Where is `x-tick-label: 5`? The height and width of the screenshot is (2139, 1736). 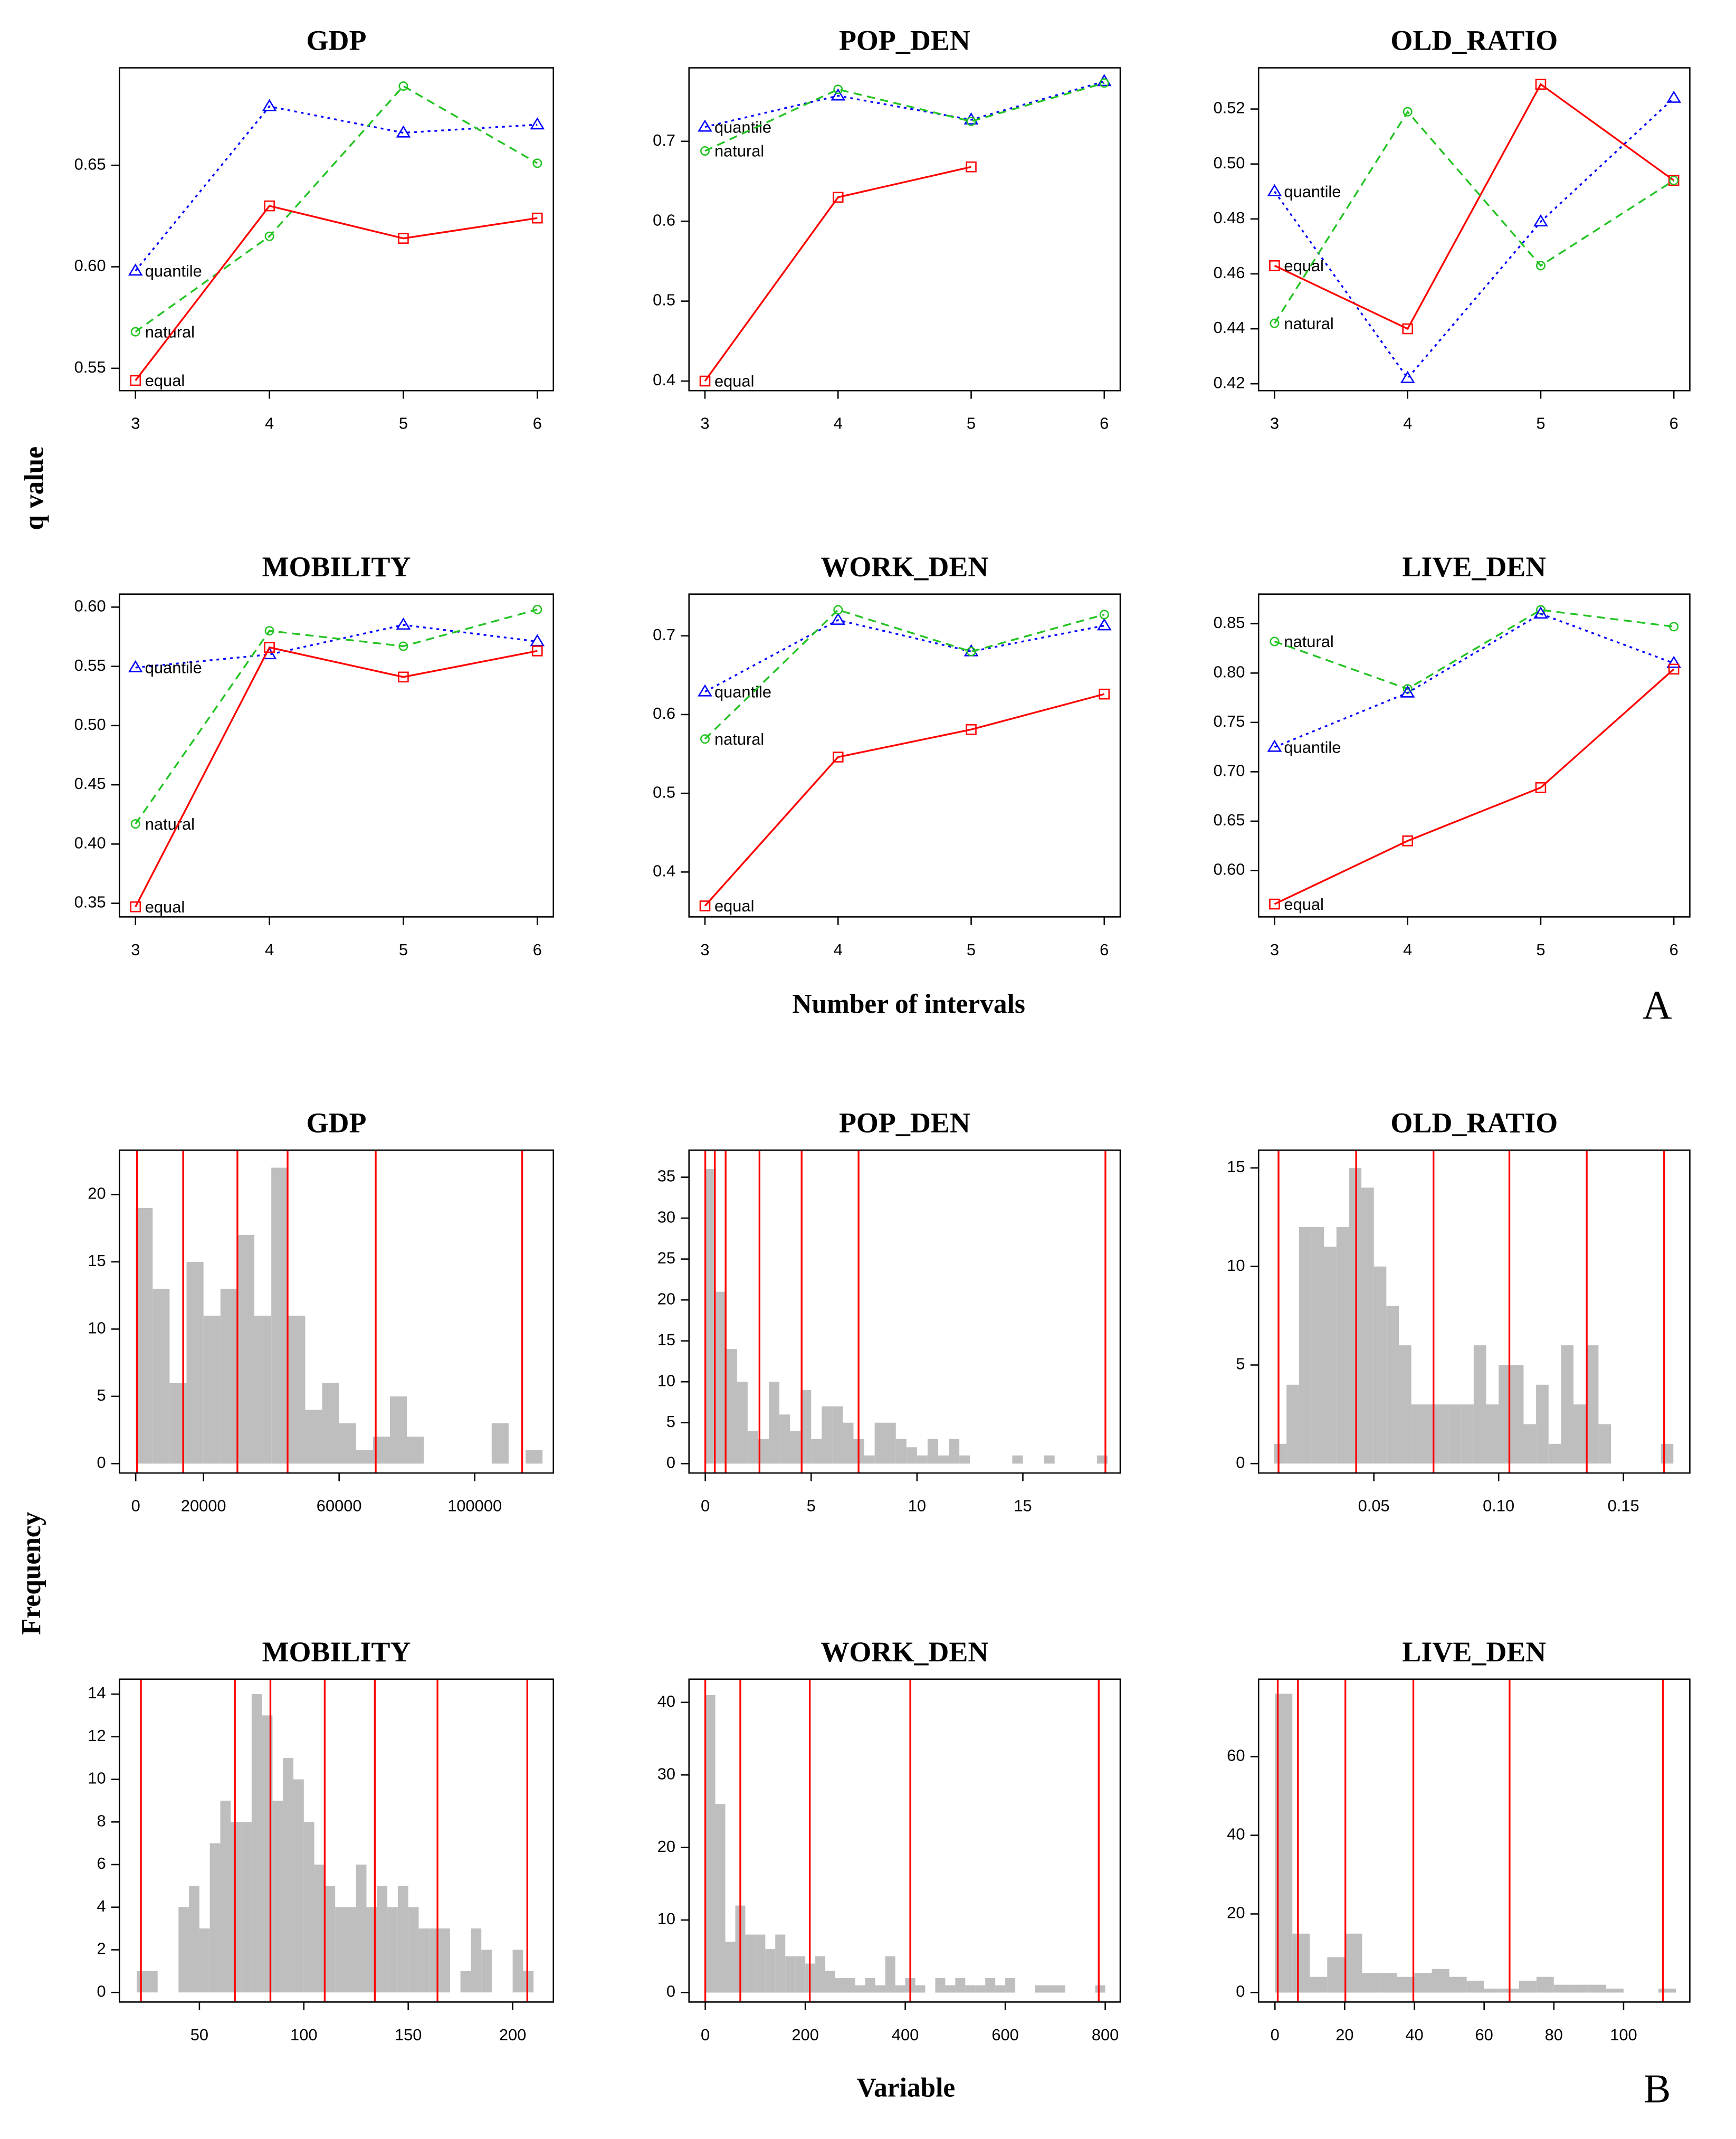 x-tick-label: 5 is located at coordinates (812, 1505).